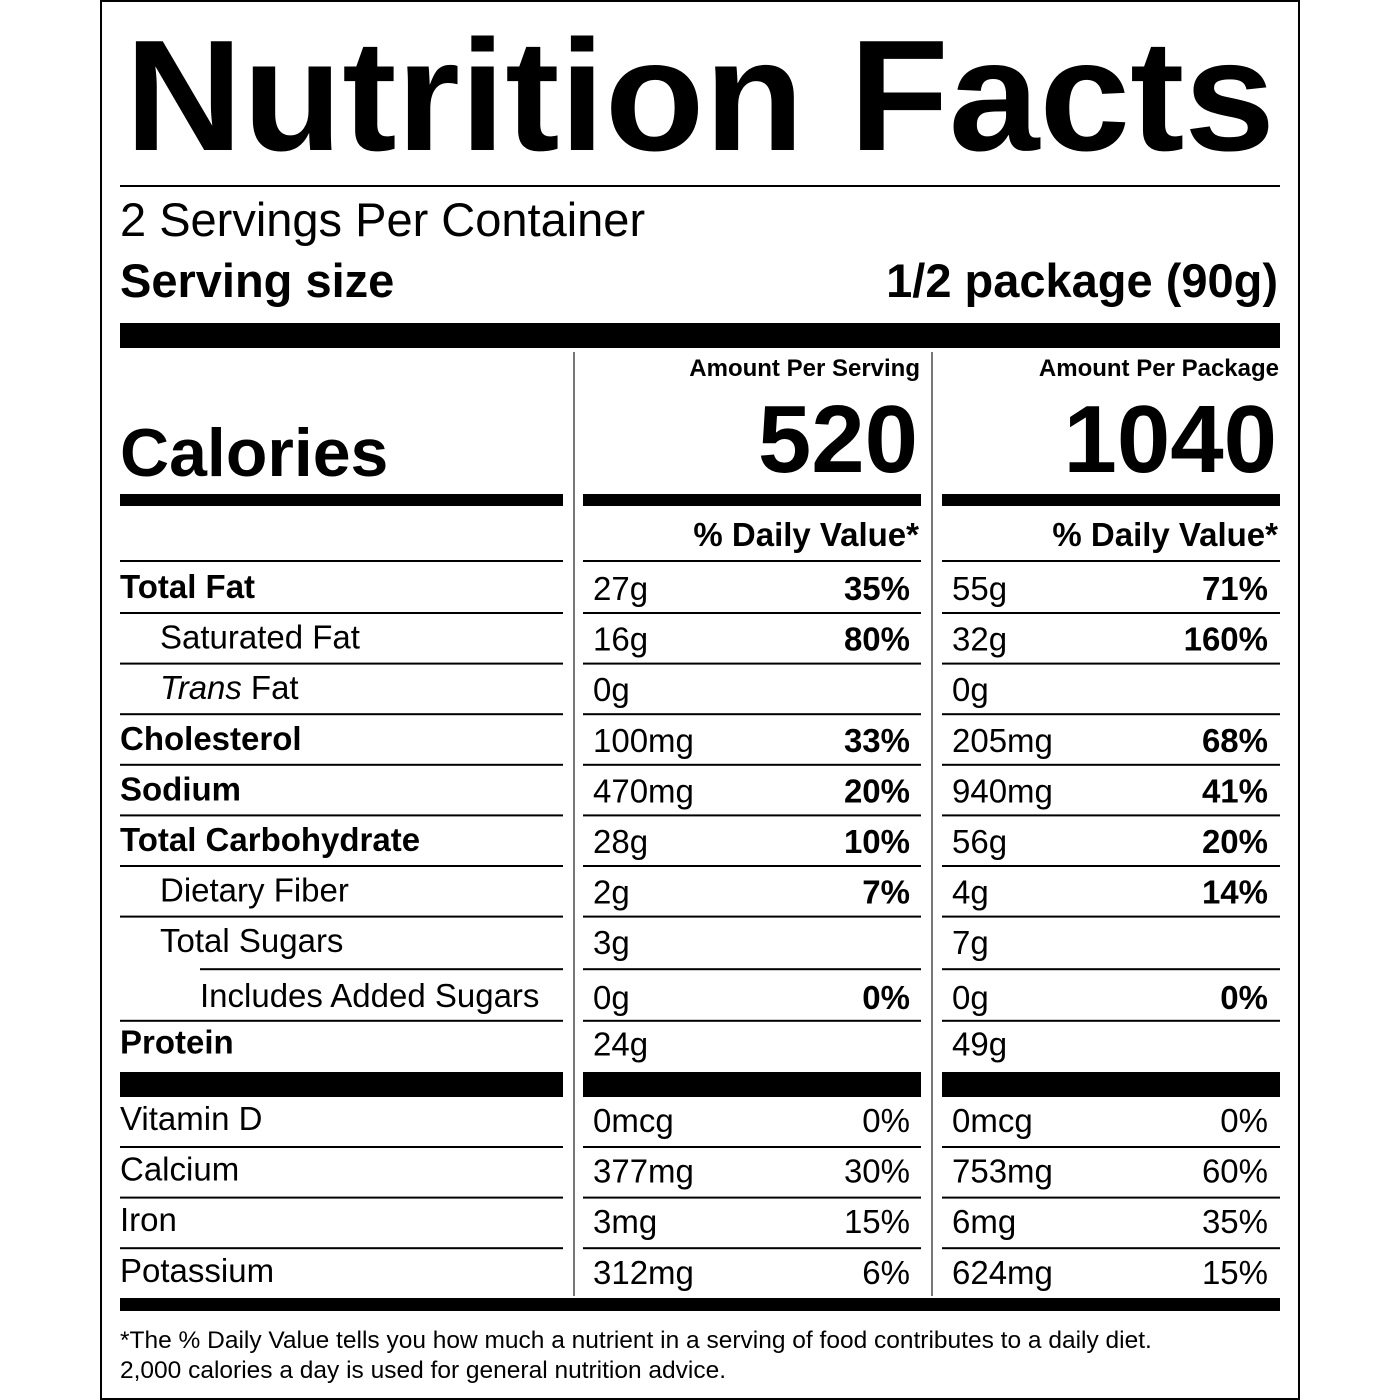  I want to click on nutrient-amount: 0g, so click(611, 997).